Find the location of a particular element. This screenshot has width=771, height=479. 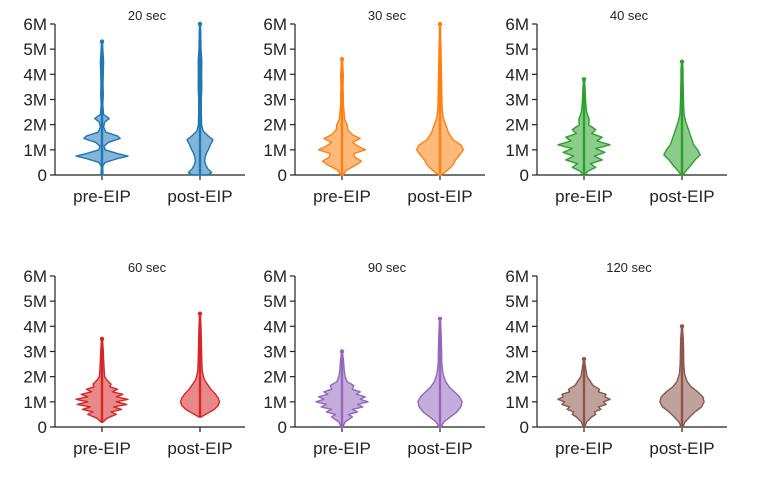

panel-title: 40 sec is located at coordinates (629, 15).